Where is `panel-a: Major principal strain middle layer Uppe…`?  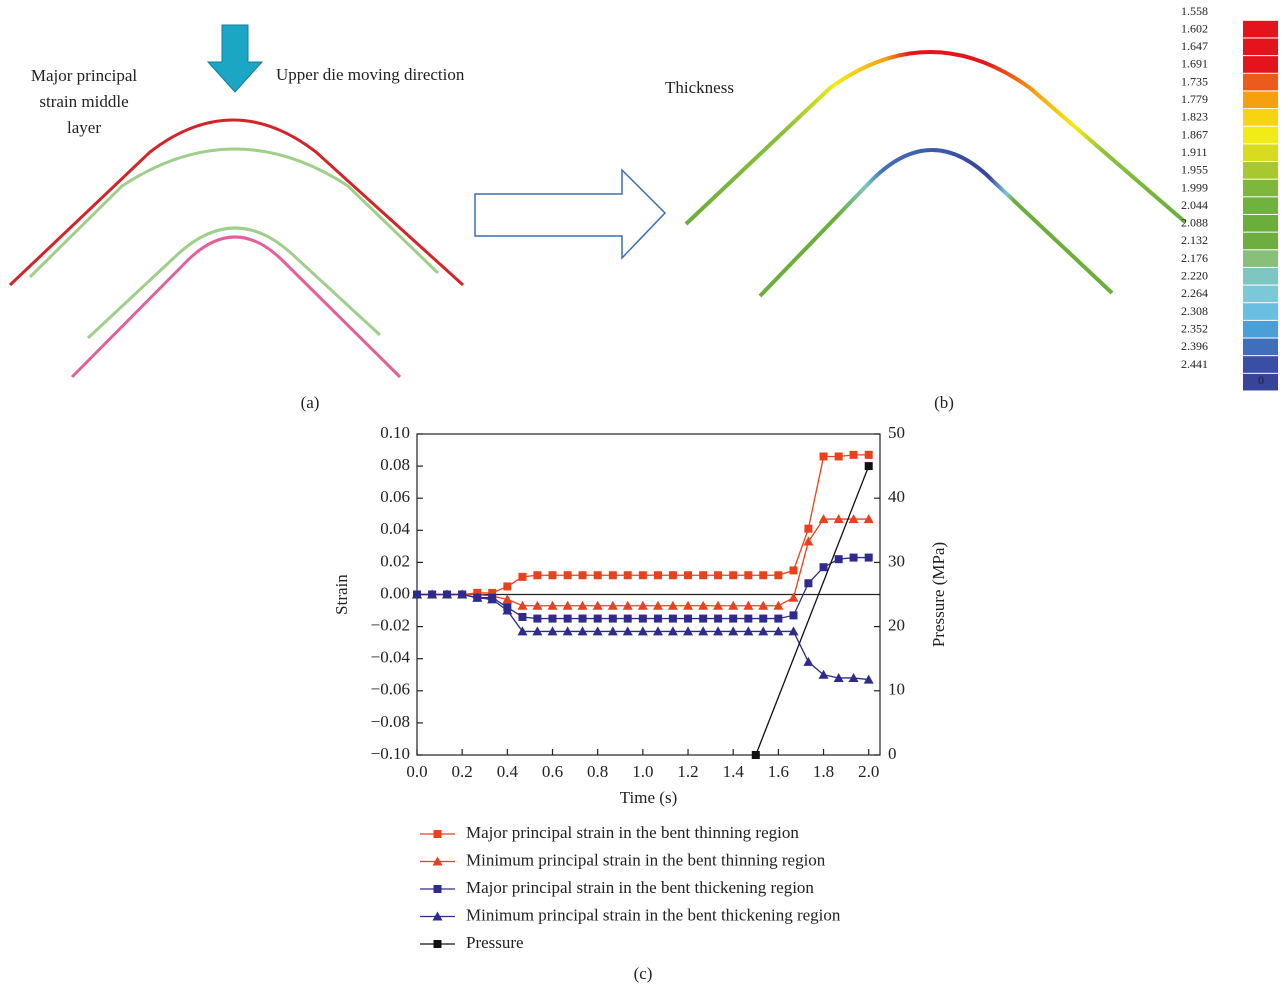
panel-a: Major principal strain middle layer Uppe… is located at coordinates (236, 218).